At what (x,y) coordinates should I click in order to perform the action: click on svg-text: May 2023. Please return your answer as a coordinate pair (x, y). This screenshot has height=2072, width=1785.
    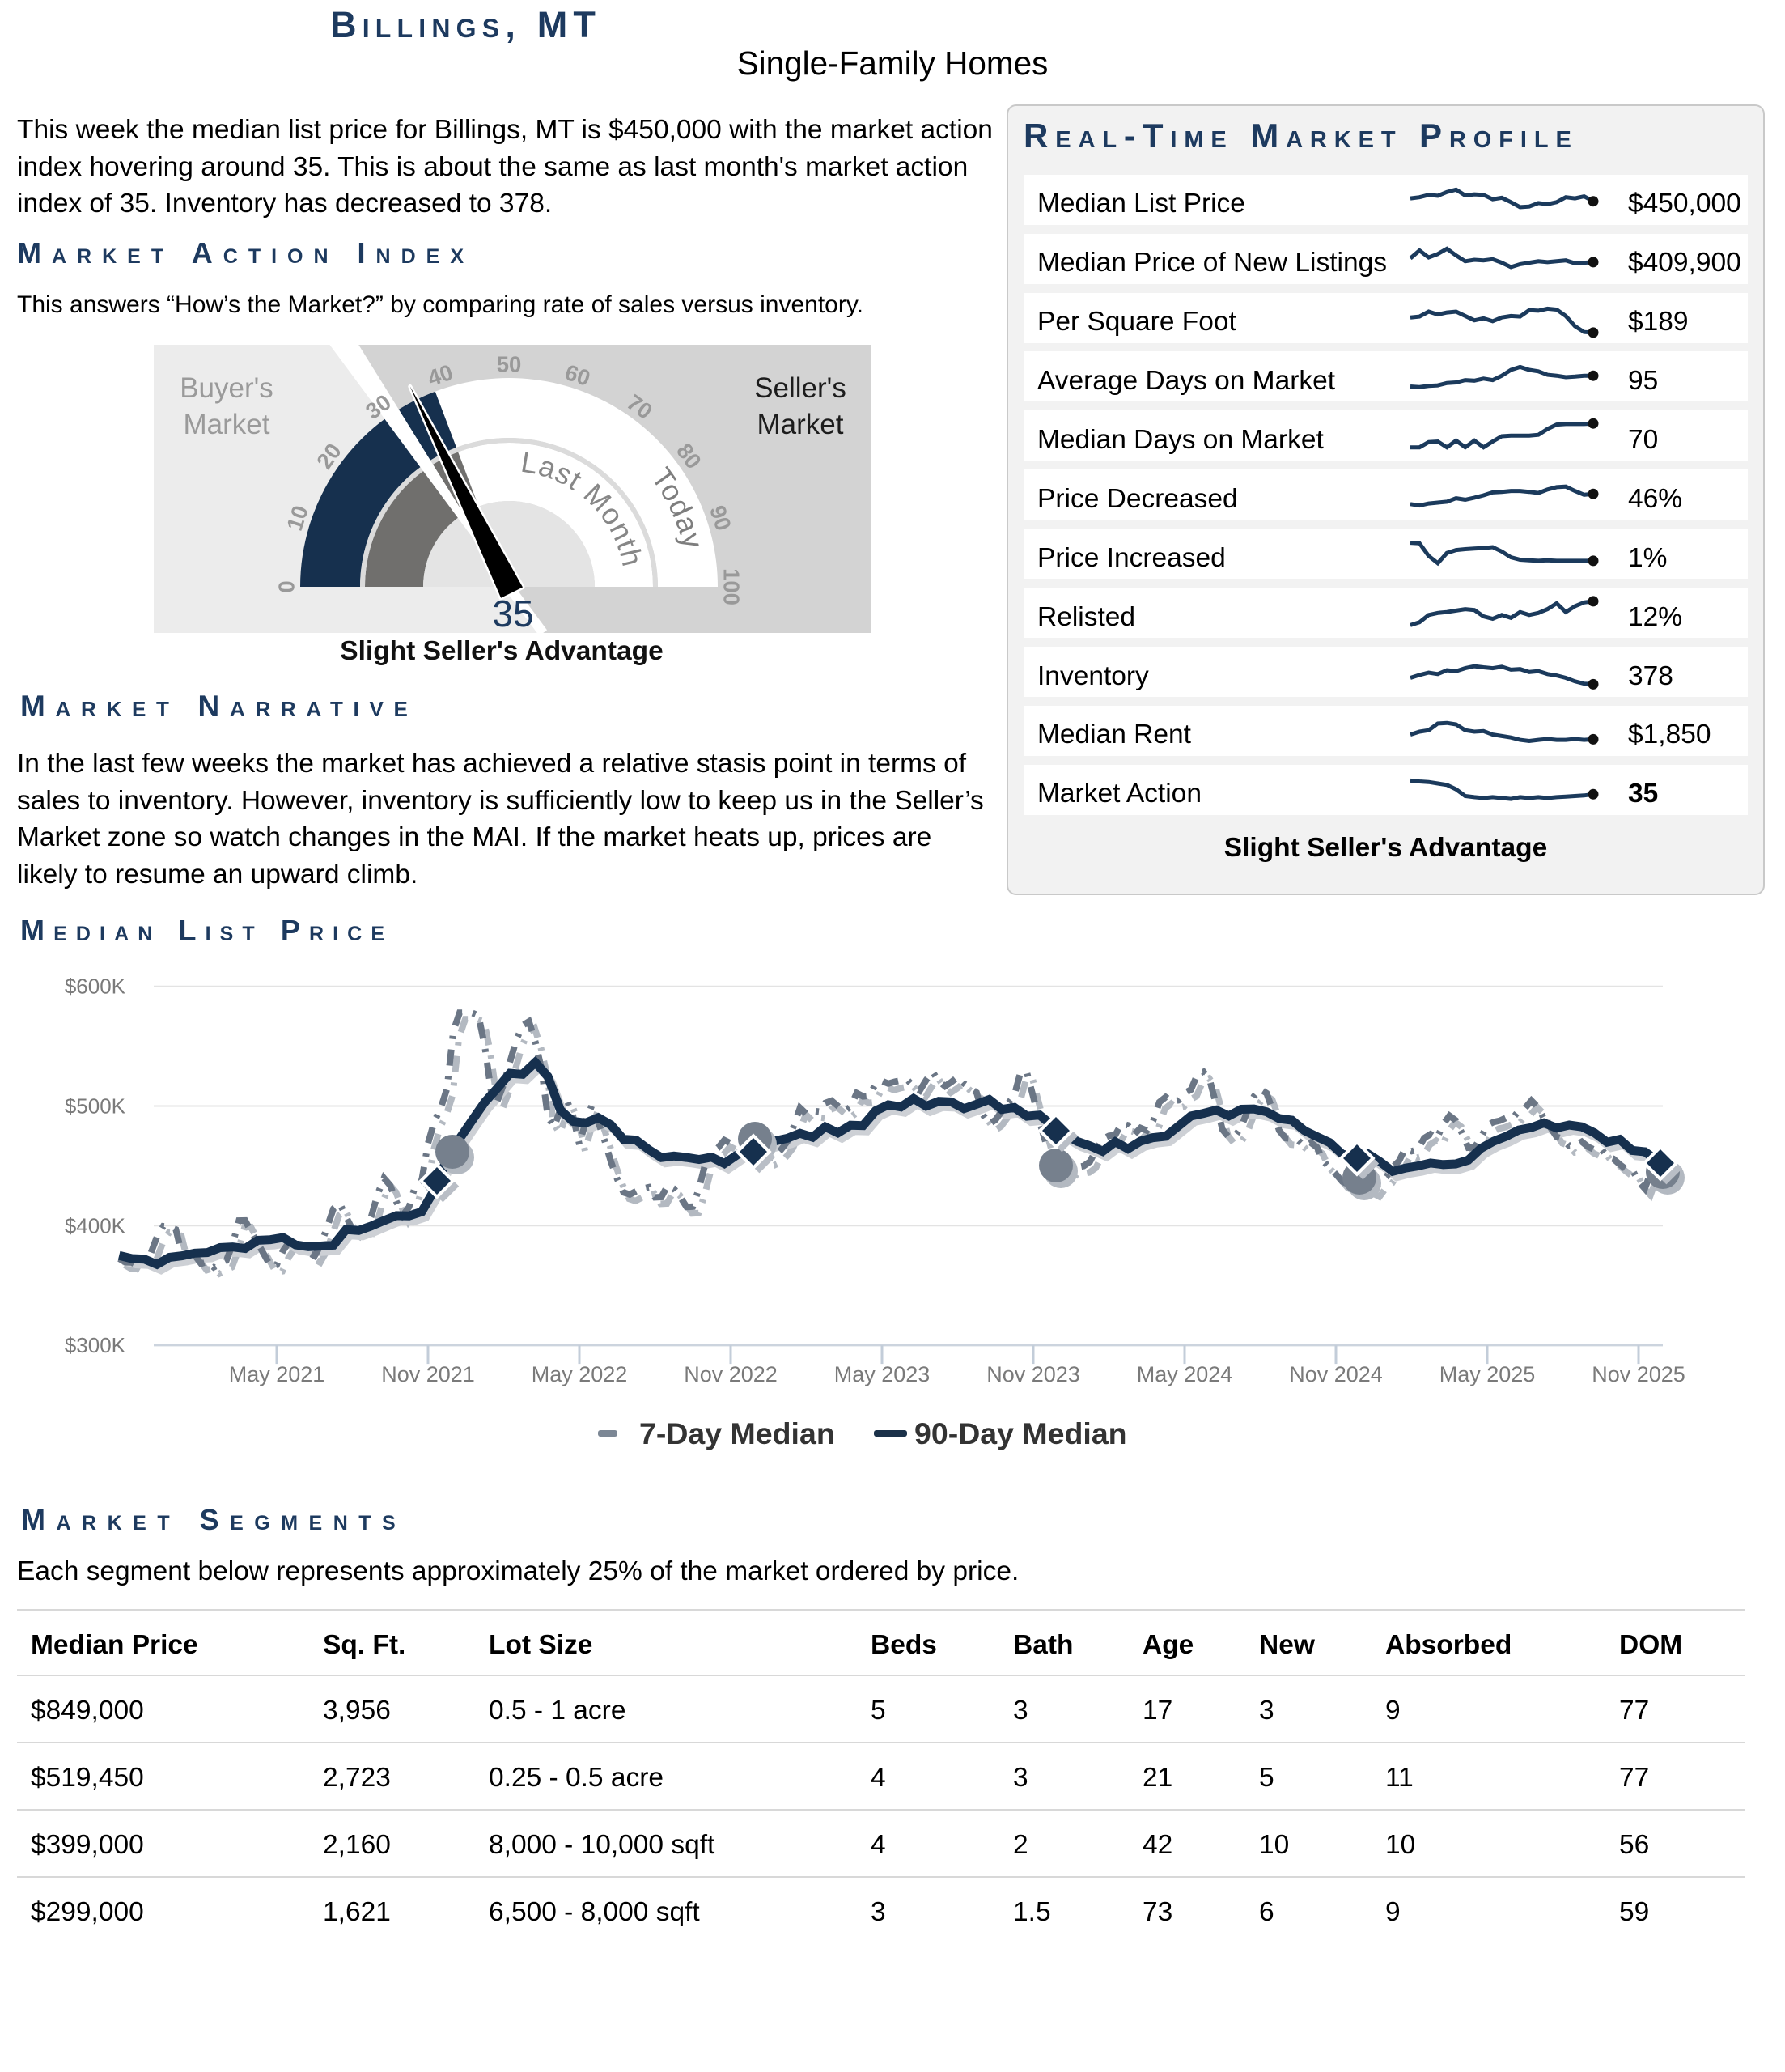
    Looking at the image, I should click on (882, 1374).